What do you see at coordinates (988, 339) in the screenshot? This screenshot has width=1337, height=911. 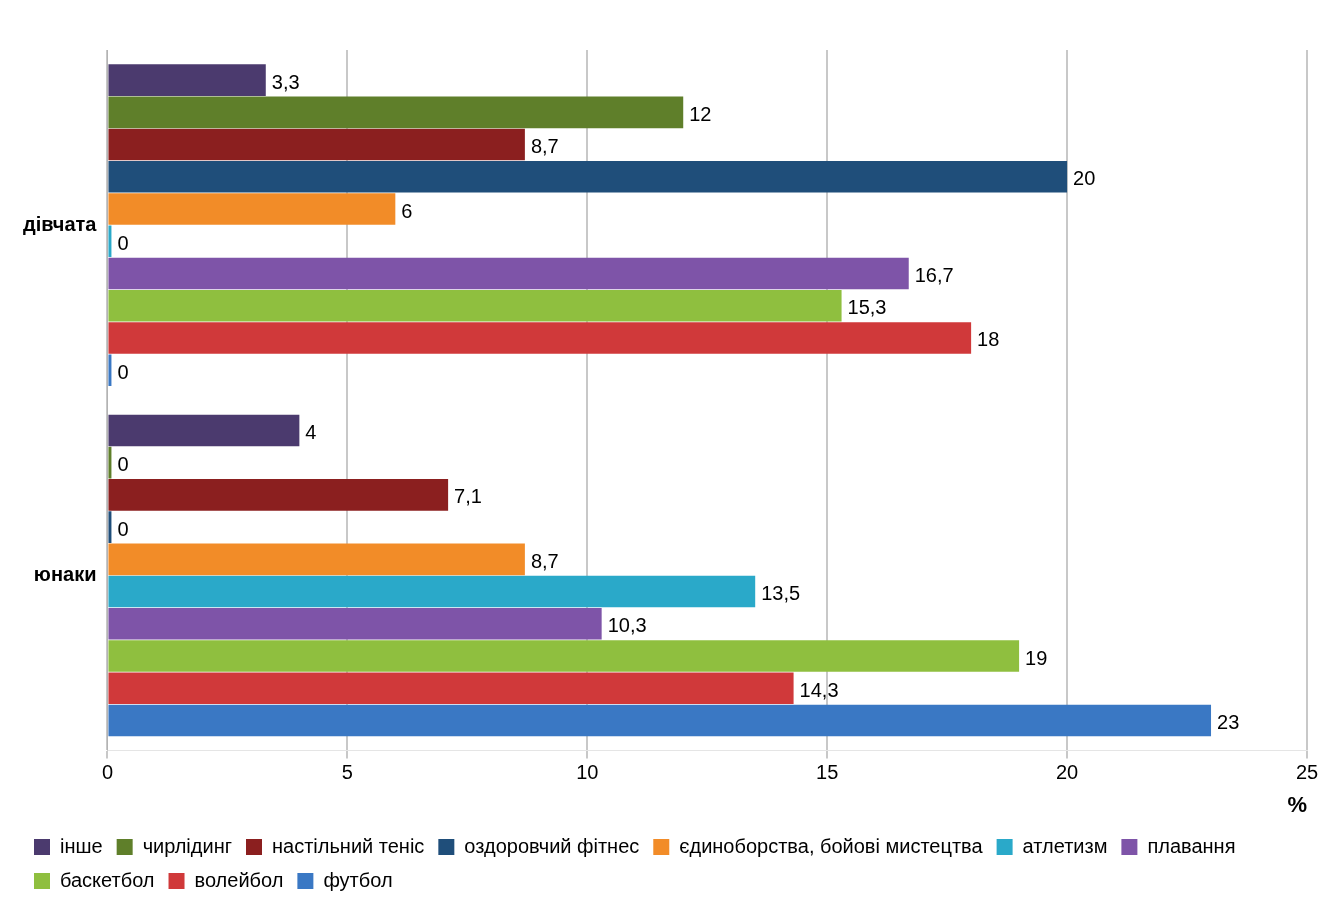 I see `data-label: 18` at bounding box center [988, 339].